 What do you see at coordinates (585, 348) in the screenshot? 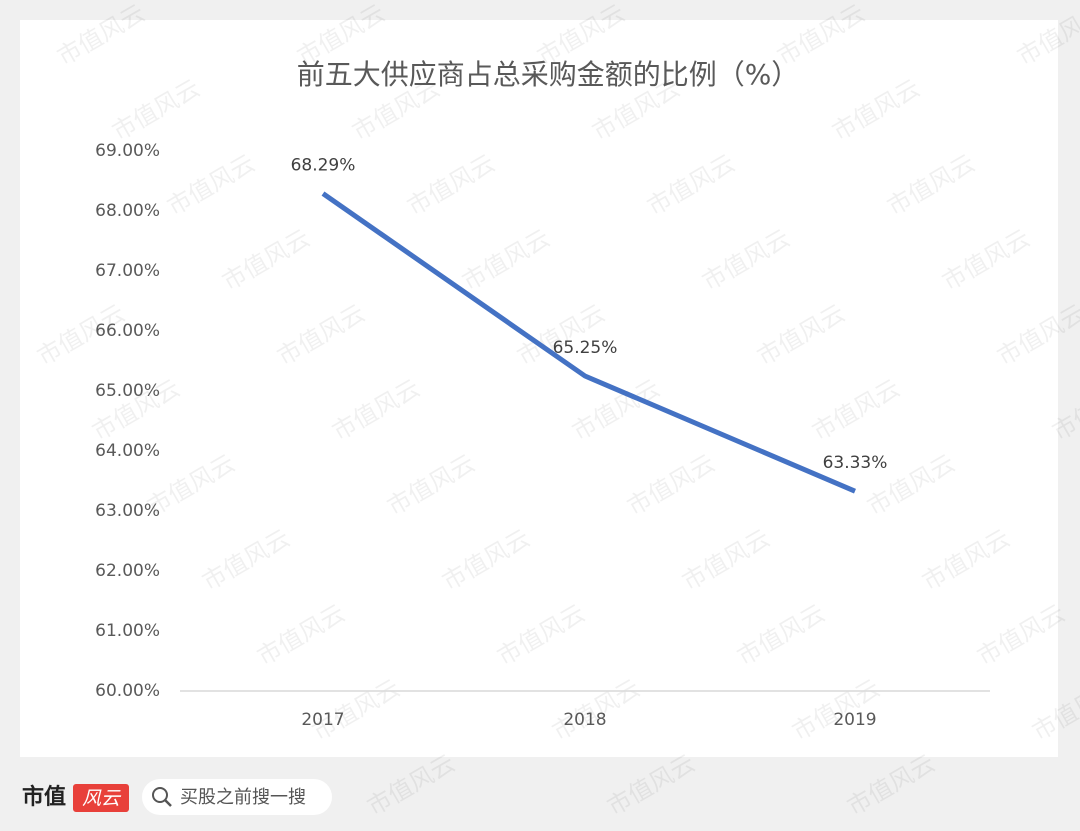
I see `data-label: 65.25%` at bounding box center [585, 348].